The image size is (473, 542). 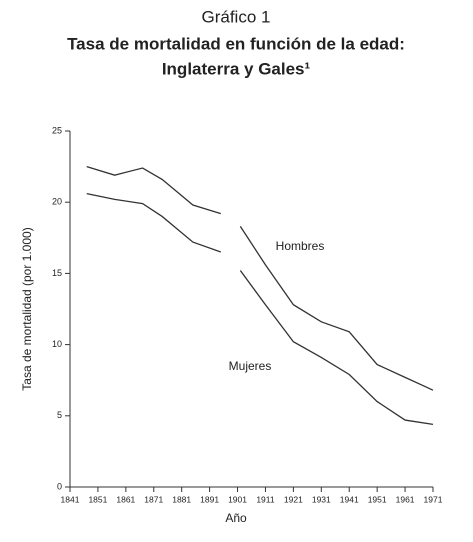 I want to click on x-tick-label: 1851, so click(x=97, y=499).